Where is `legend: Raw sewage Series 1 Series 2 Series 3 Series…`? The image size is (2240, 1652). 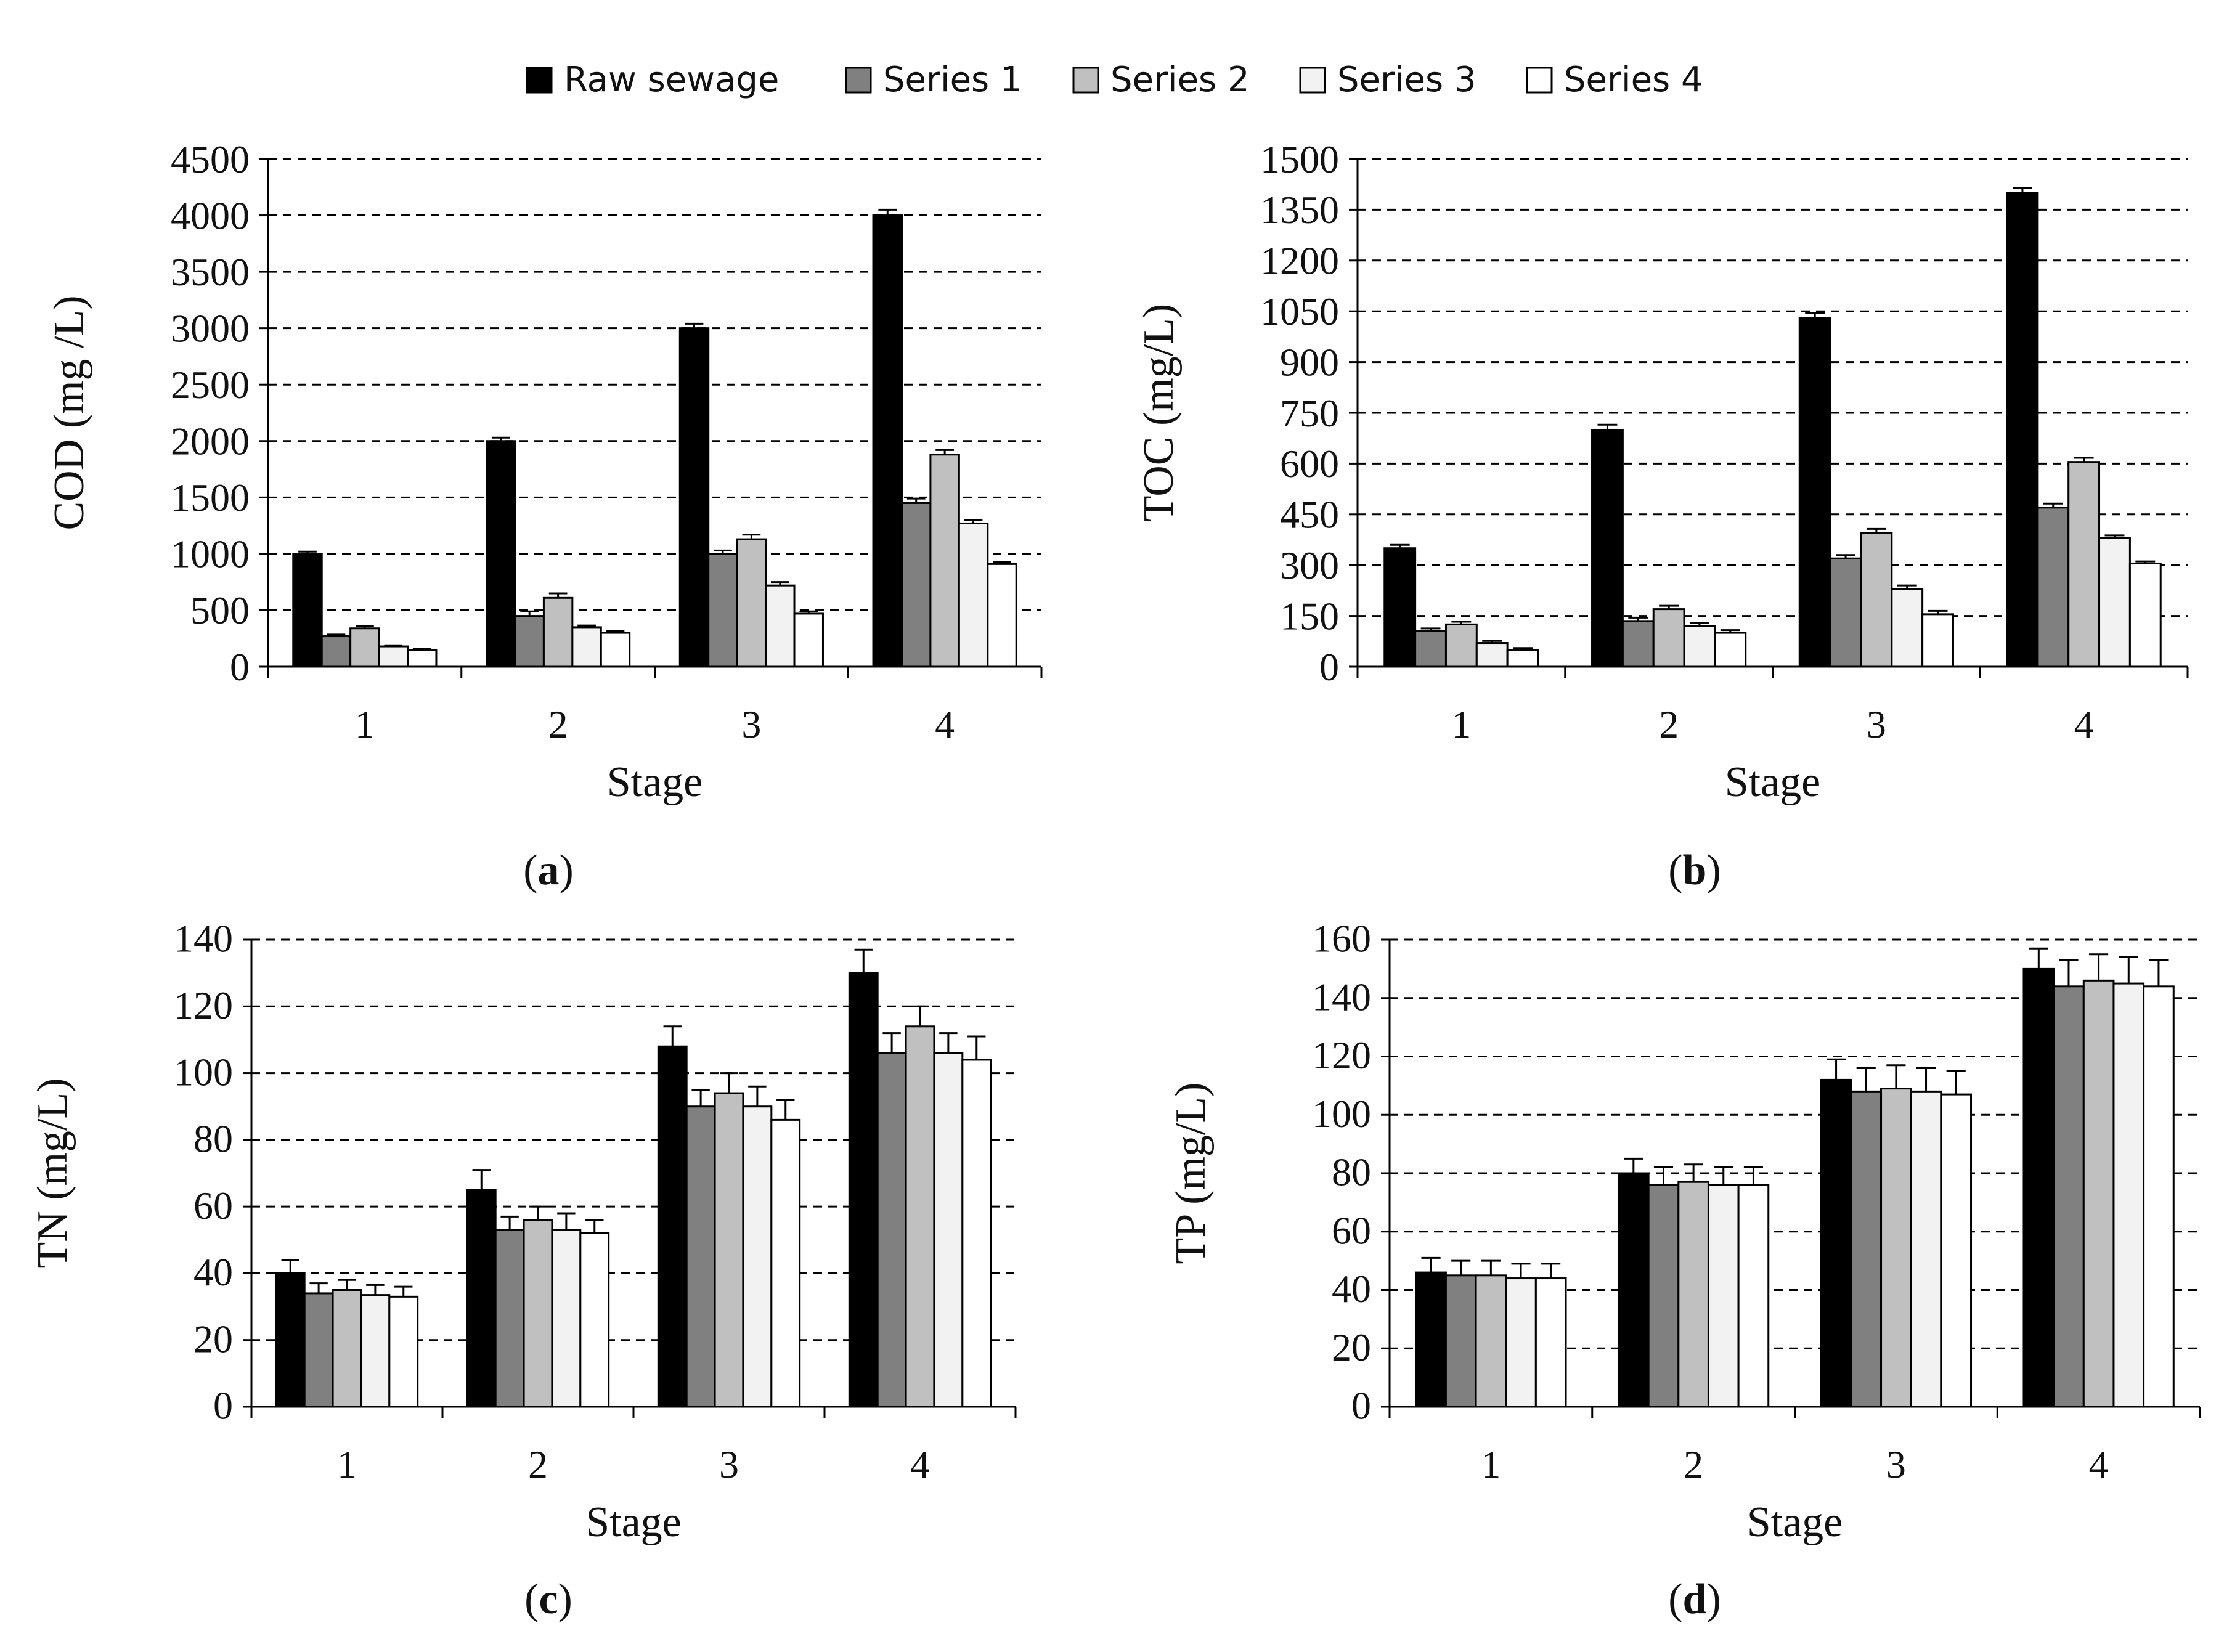 legend: Raw sewage Series 1 Series 2 Series 3 Series… is located at coordinates (1115, 80).